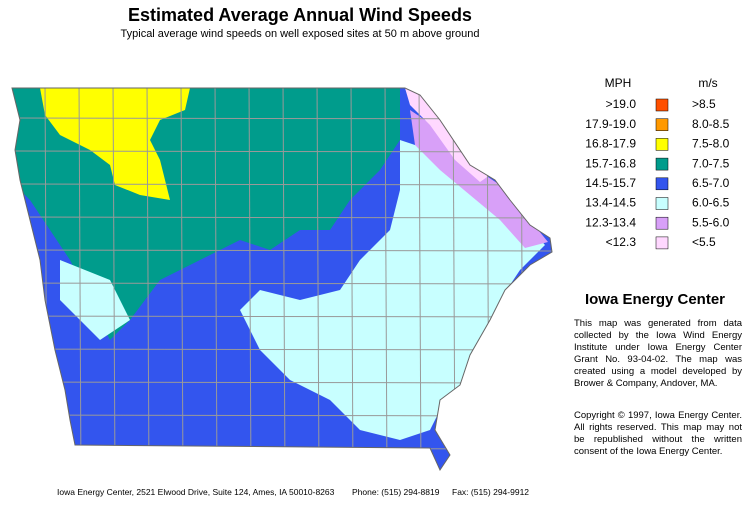 The image size is (750, 505). I want to click on footer-phone: Phone: (515) 294-8819, so click(396, 492).